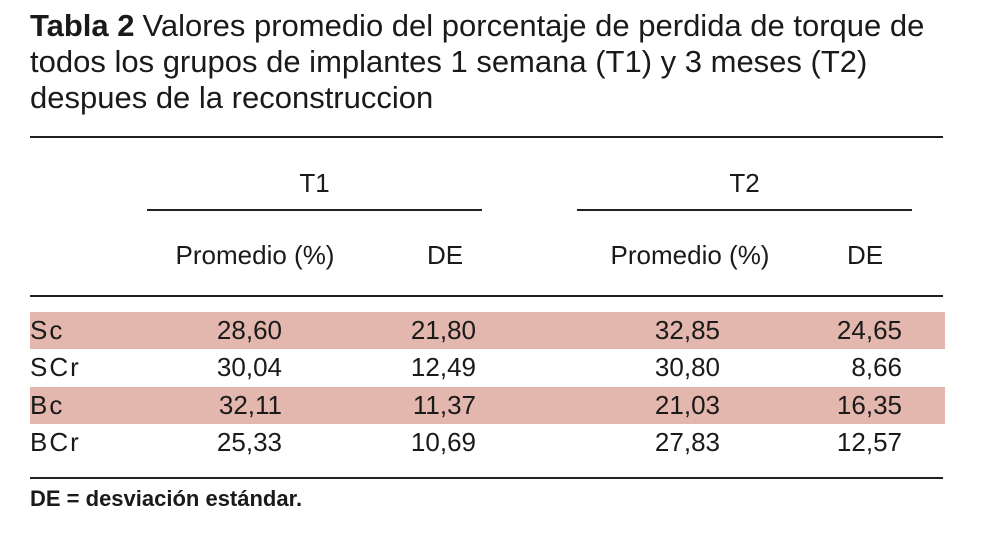  Describe the element at coordinates (687, 405) in the screenshot. I see `cell: 21,03` at that location.